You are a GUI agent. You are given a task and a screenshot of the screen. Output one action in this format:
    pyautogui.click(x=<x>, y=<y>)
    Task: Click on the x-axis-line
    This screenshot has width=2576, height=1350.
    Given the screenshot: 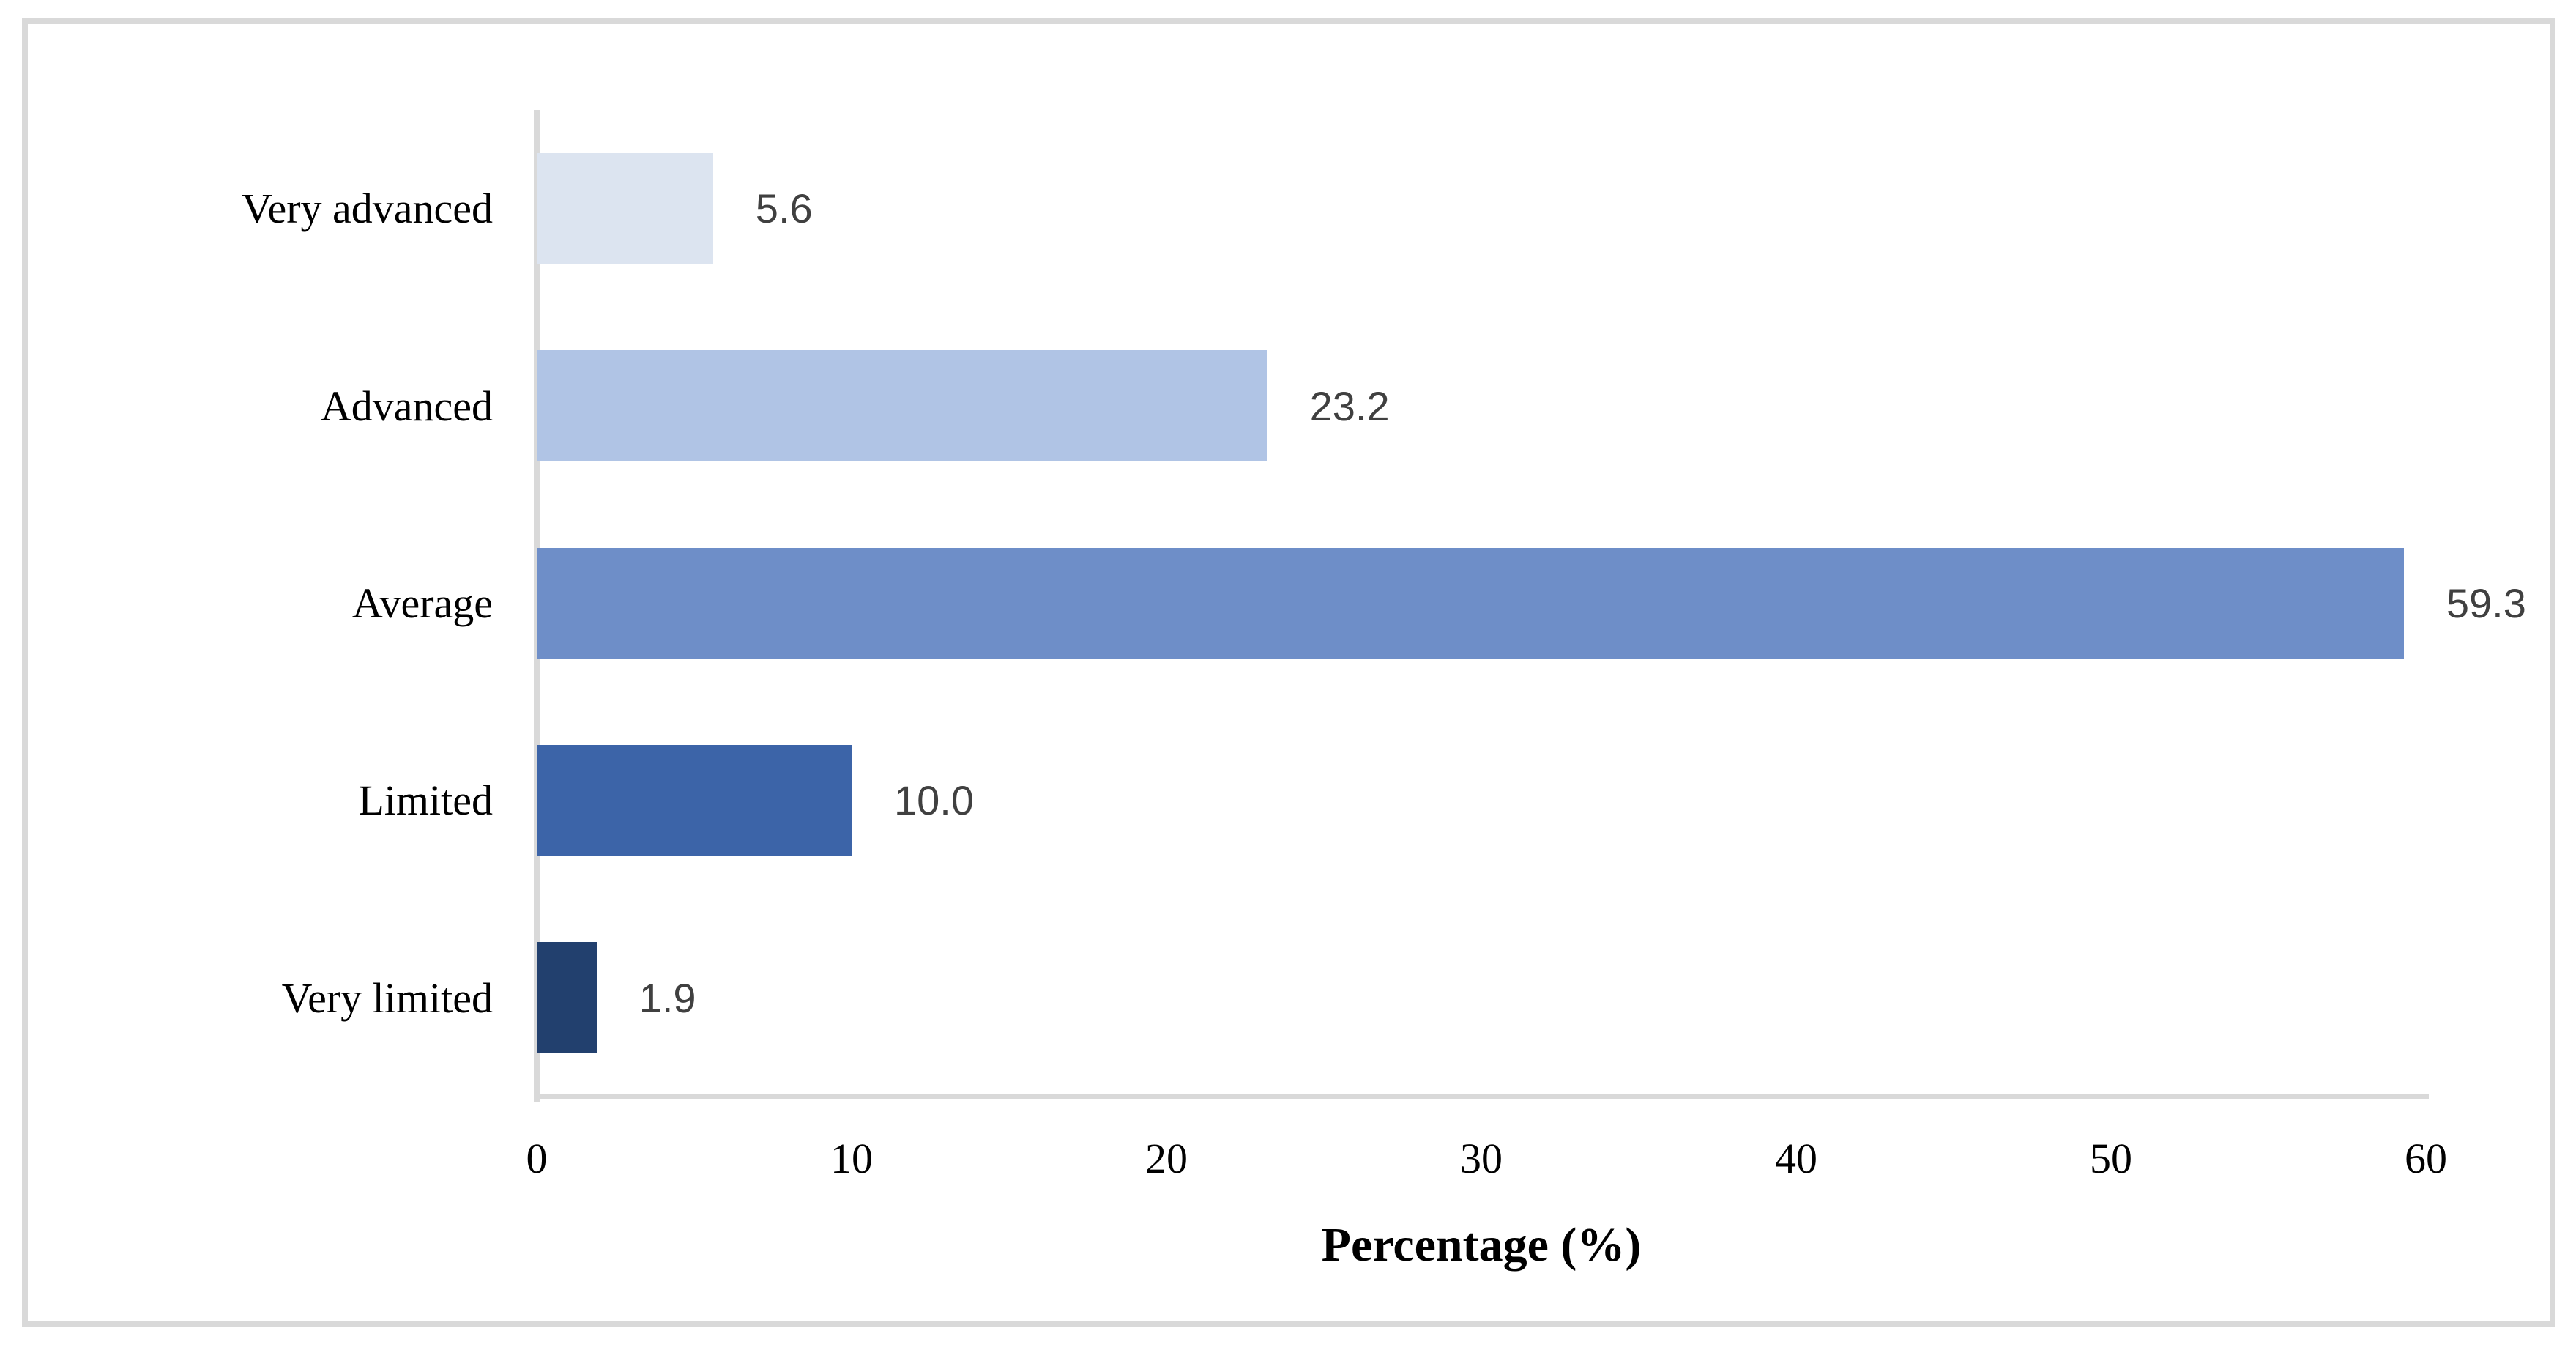 What is the action you would take?
    pyautogui.click(x=1481, y=1096)
    